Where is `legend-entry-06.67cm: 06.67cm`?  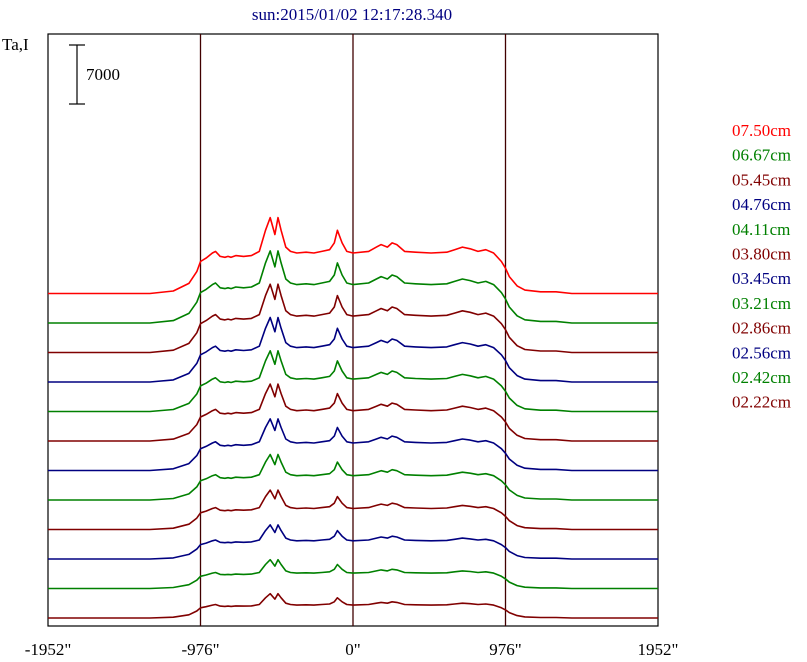 legend-entry-06.67cm: 06.67cm is located at coordinates (761, 155).